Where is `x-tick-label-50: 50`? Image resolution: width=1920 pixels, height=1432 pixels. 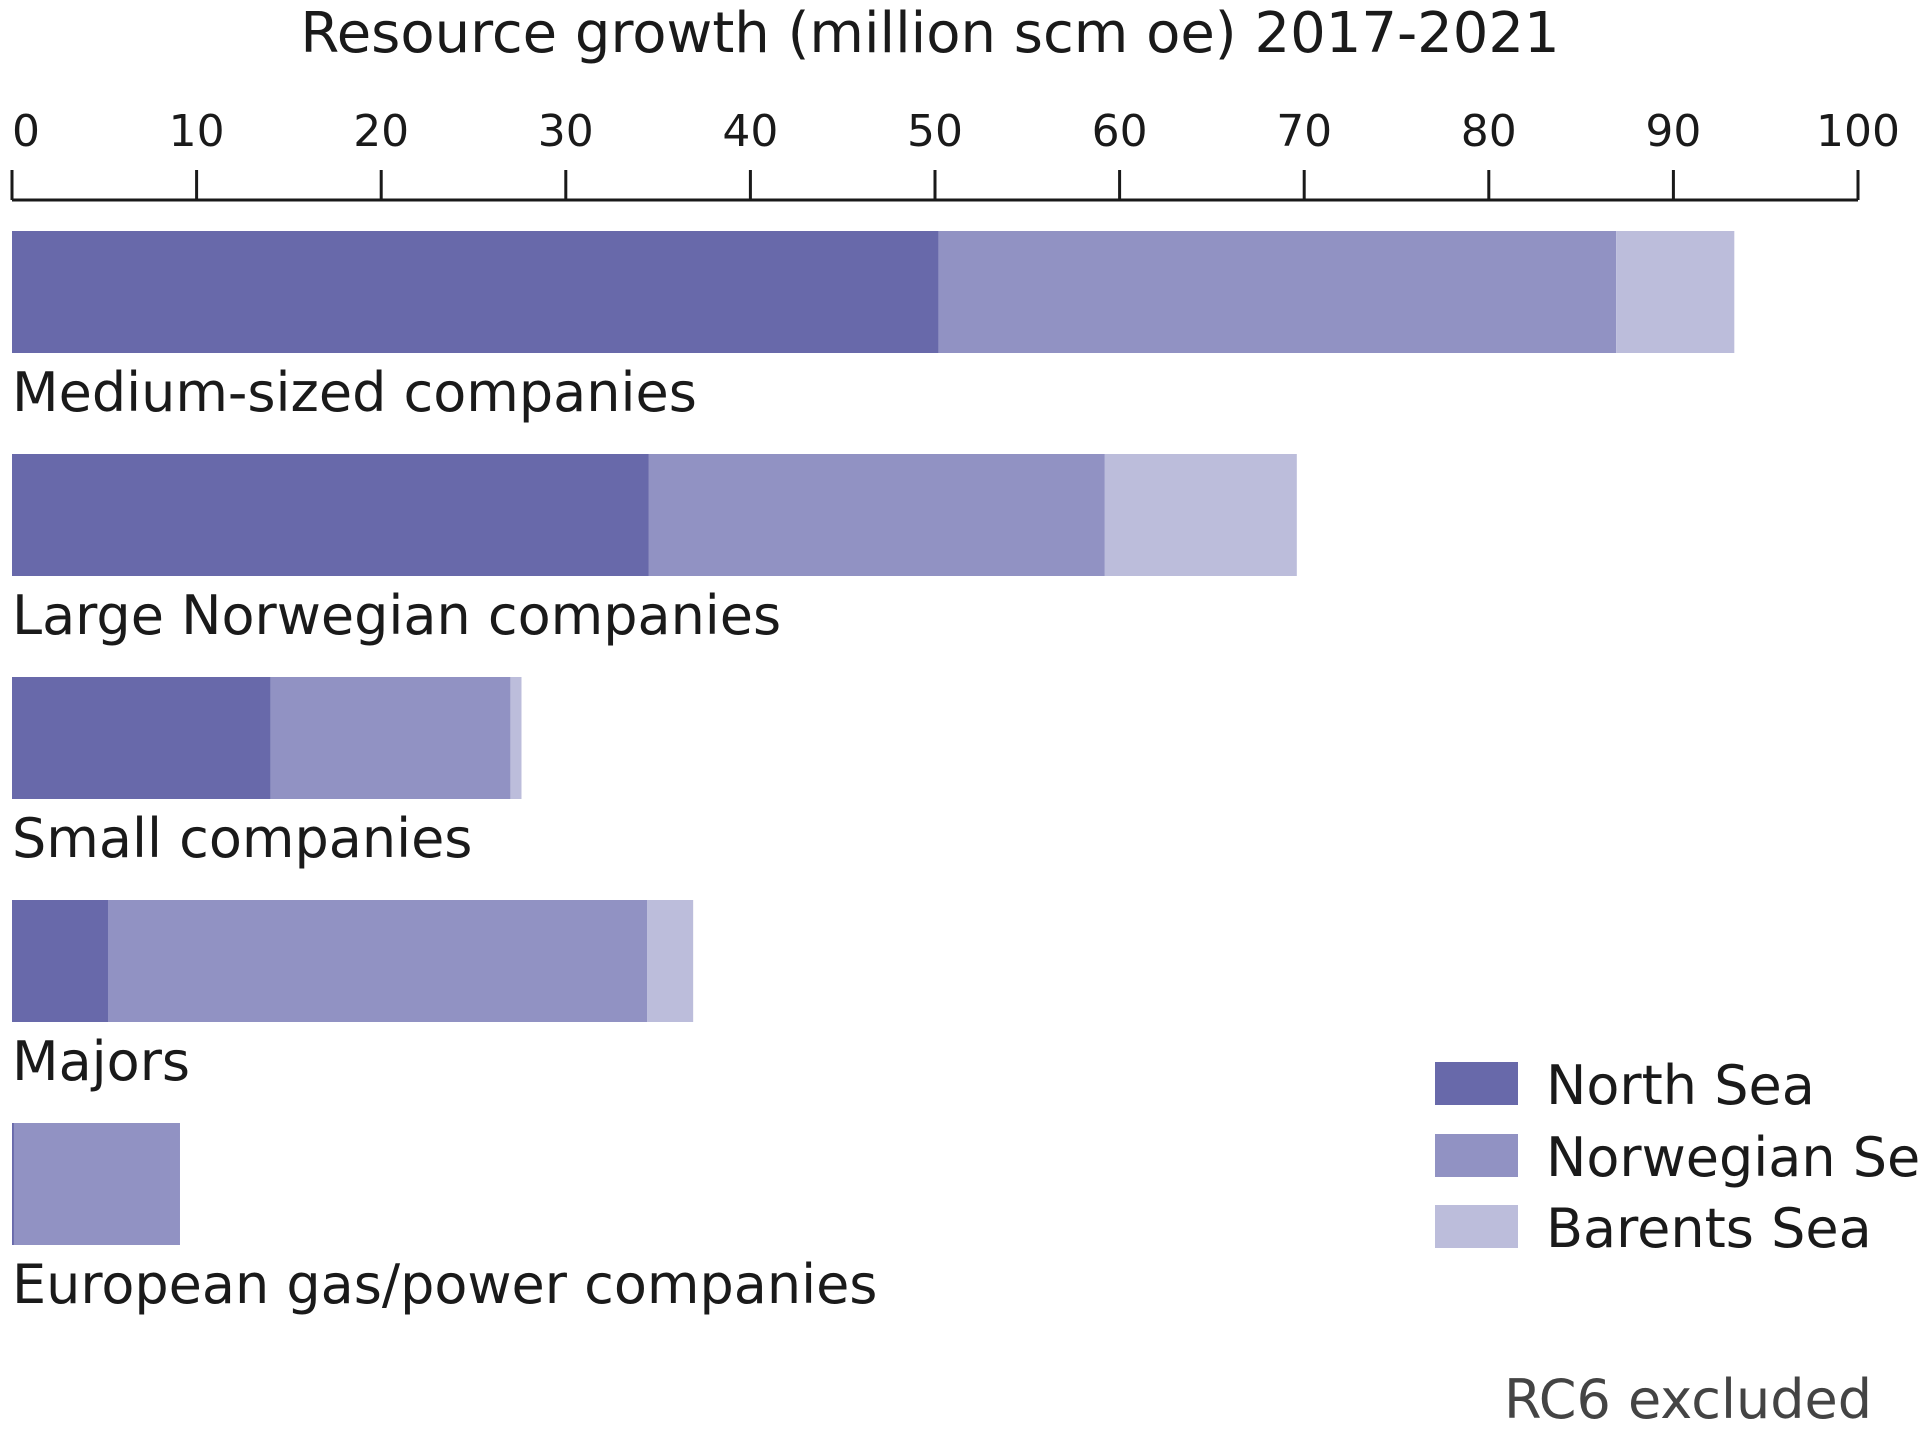 x-tick-label-50: 50 is located at coordinates (935, 131).